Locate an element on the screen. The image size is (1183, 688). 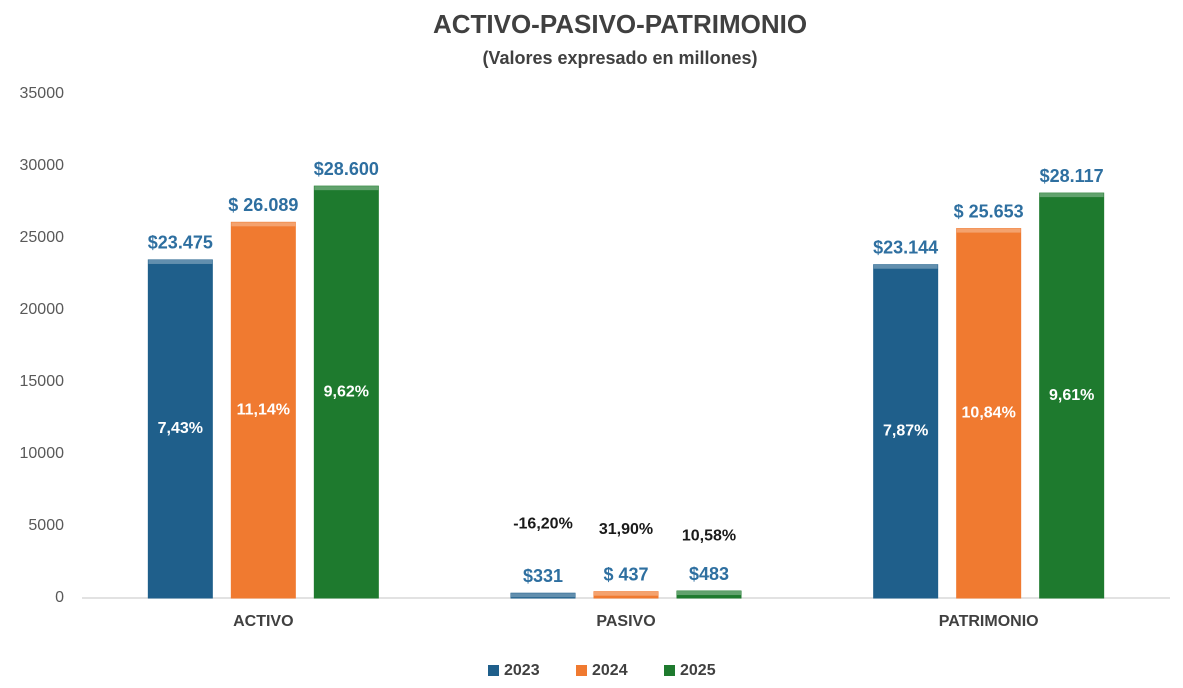
x-tick-label: ACTIVO is located at coordinates (263, 621).